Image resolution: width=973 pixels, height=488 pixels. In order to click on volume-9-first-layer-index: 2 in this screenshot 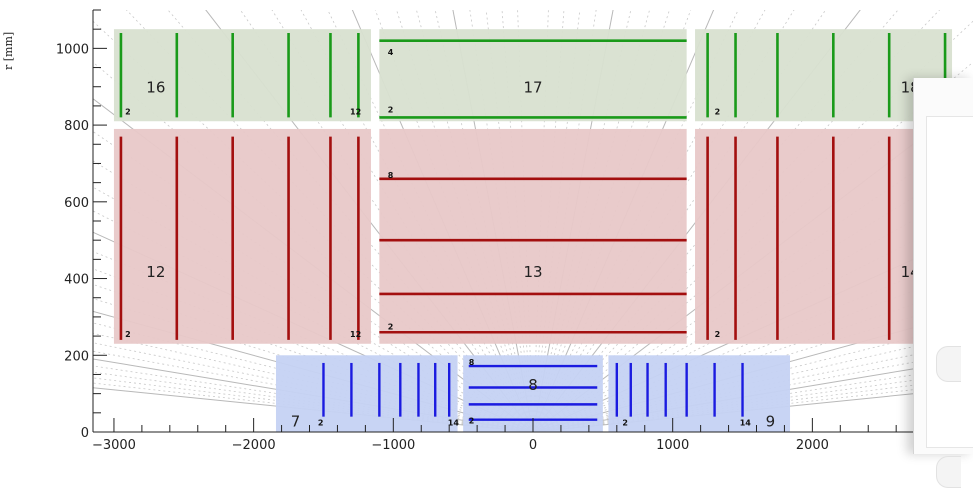, I will do `click(625, 422)`.